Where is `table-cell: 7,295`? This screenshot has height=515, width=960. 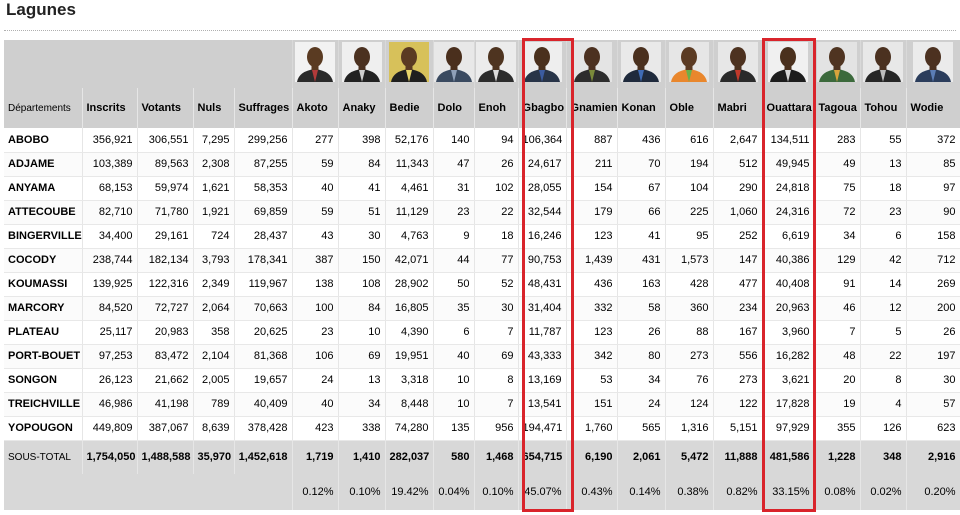 table-cell: 7,295 is located at coordinates (214, 140).